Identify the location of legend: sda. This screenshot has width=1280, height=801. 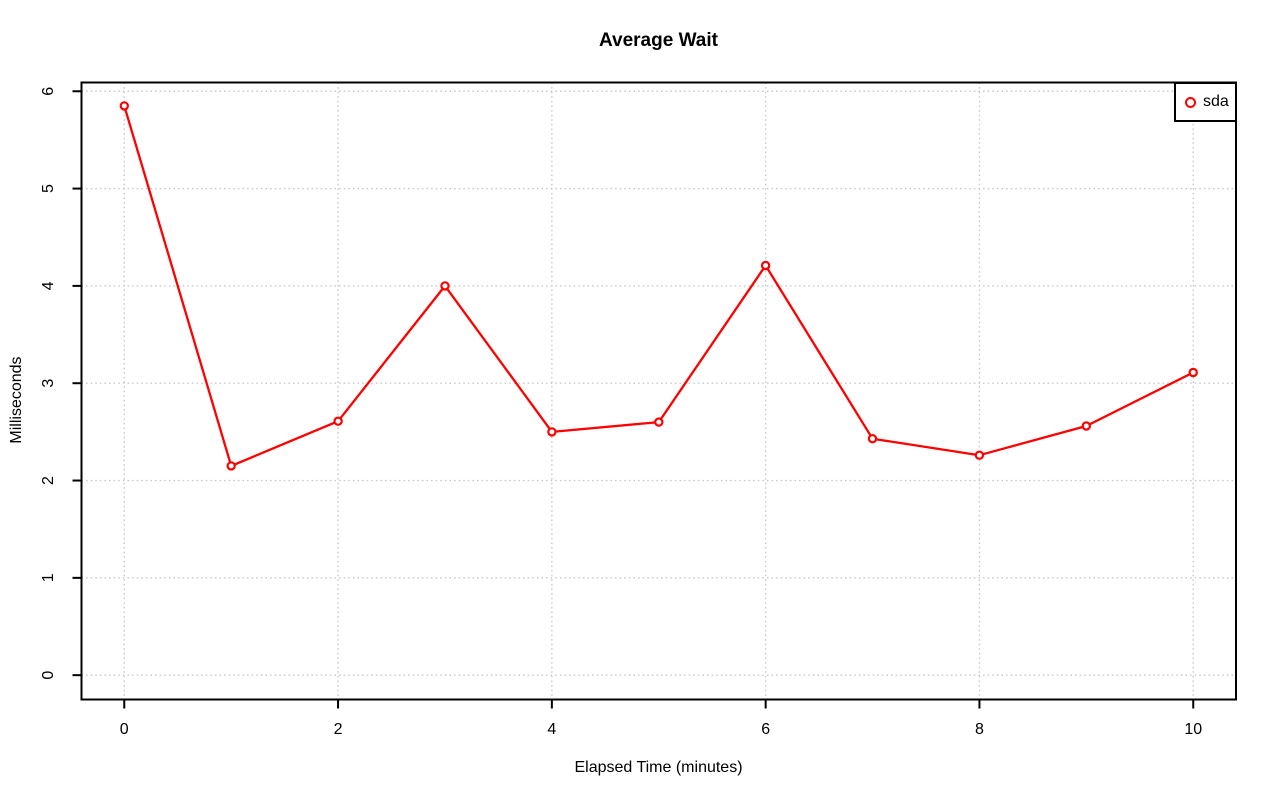
(1205, 102).